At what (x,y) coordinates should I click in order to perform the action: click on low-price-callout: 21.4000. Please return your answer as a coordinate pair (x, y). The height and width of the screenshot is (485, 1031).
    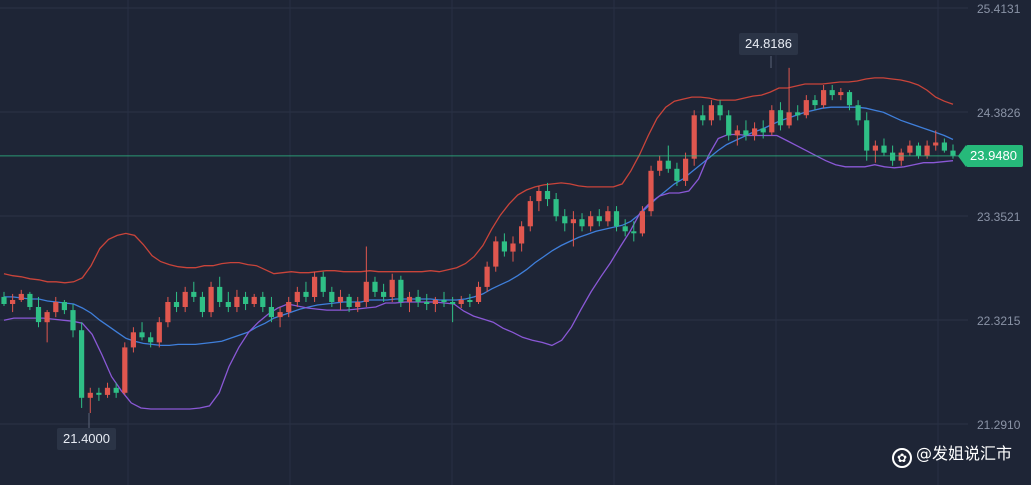
    Looking at the image, I should click on (86, 439).